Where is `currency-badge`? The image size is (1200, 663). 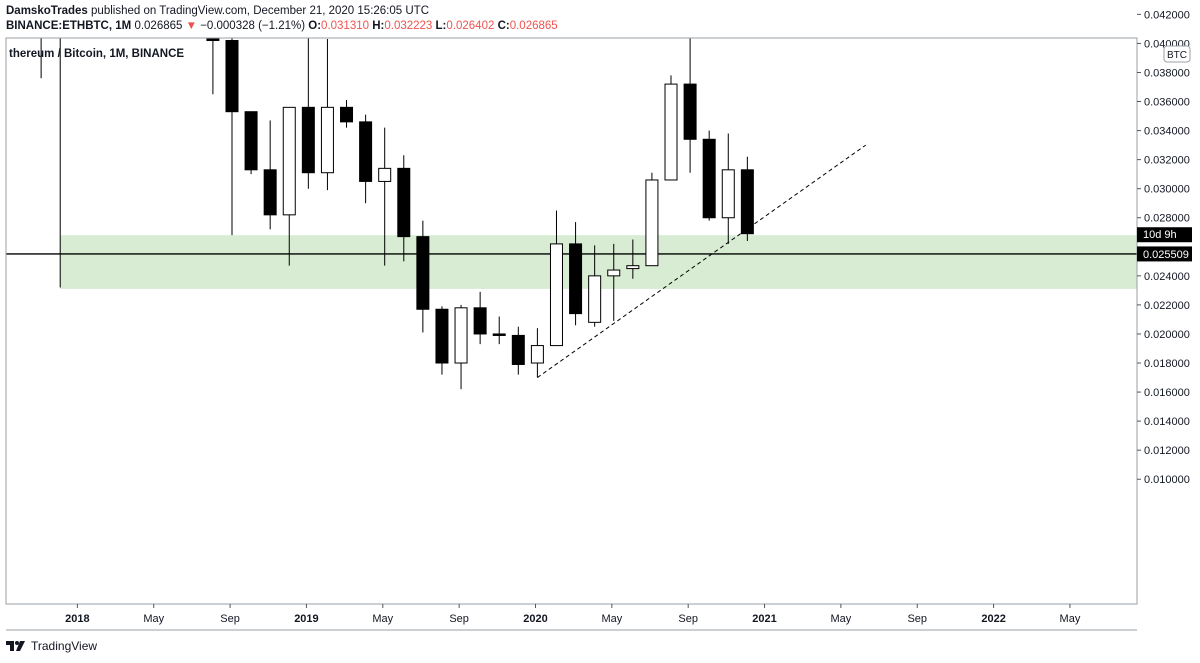
currency-badge is located at coordinates (1177, 54).